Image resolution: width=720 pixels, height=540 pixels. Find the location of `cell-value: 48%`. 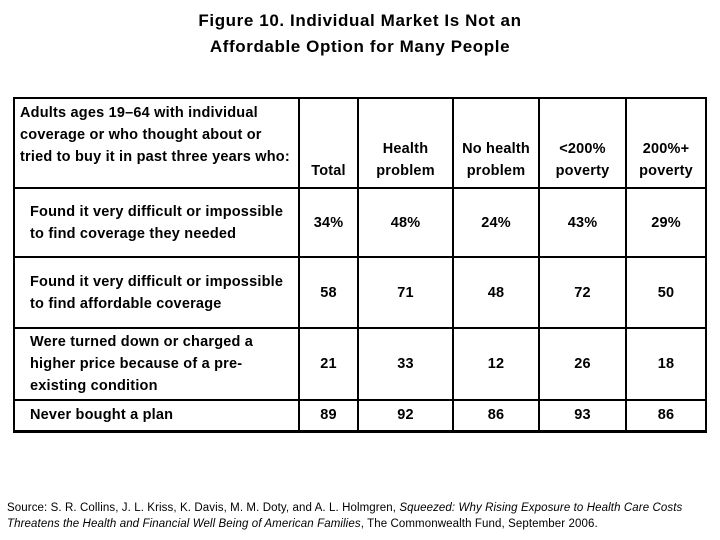

cell-value: 48% is located at coordinates (405, 222).